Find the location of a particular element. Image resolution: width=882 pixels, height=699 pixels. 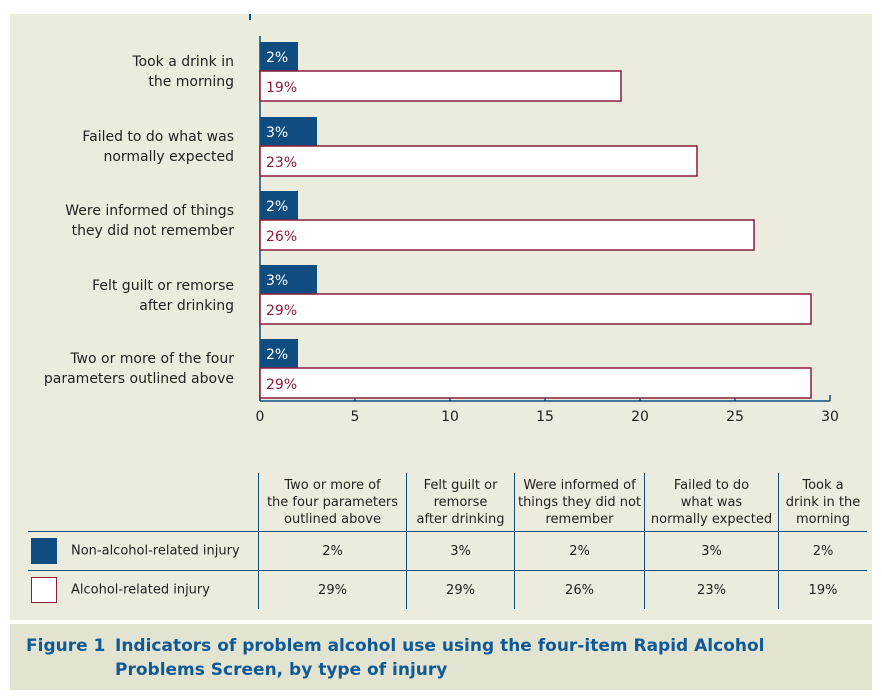

x-tick-label: 0 is located at coordinates (260, 417).